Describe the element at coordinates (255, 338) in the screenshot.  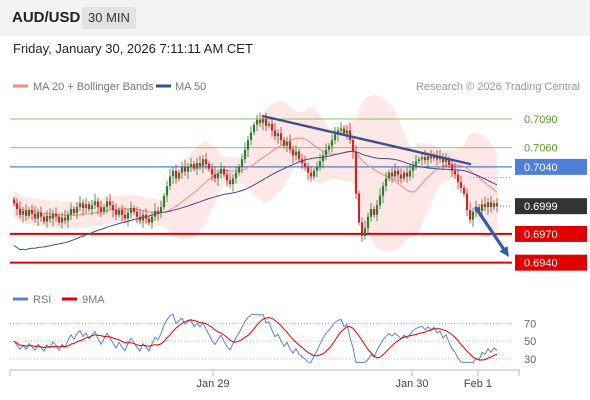
I see `rsi-ma-line` at that location.